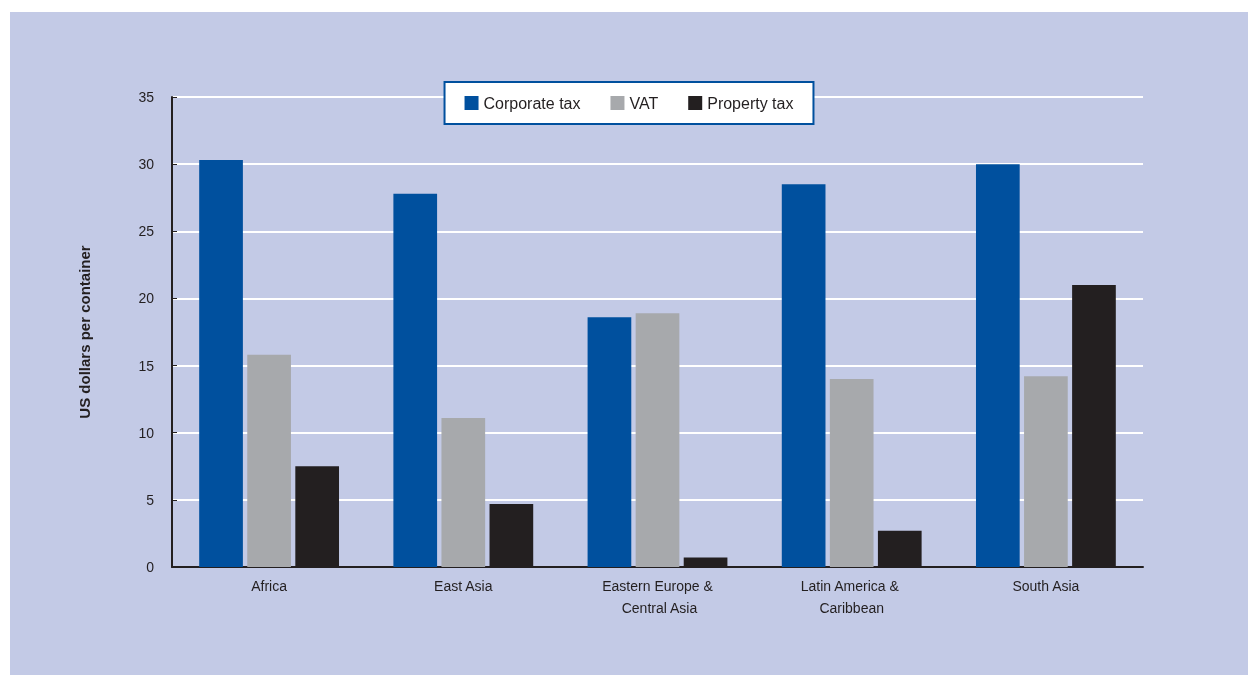 This screenshot has width=1248, height=675. Describe the element at coordinates (532, 103) in the screenshot. I see `legend-label: Corporate tax` at that location.